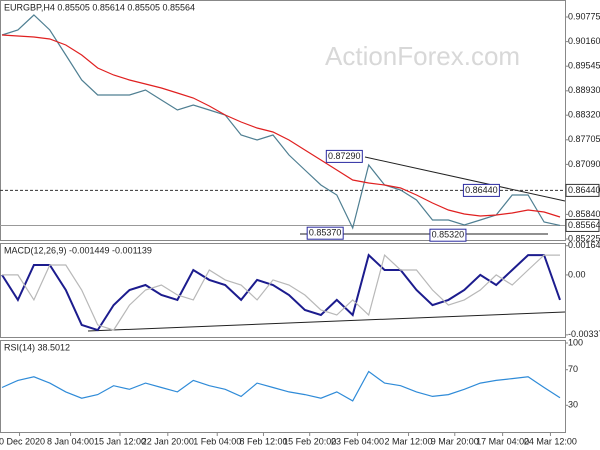 The height and width of the screenshot is (450, 600). What do you see at coordinates (584, 16) in the screenshot?
I see `y-tick-label: 0.90775` at bounding box center [584, 16].